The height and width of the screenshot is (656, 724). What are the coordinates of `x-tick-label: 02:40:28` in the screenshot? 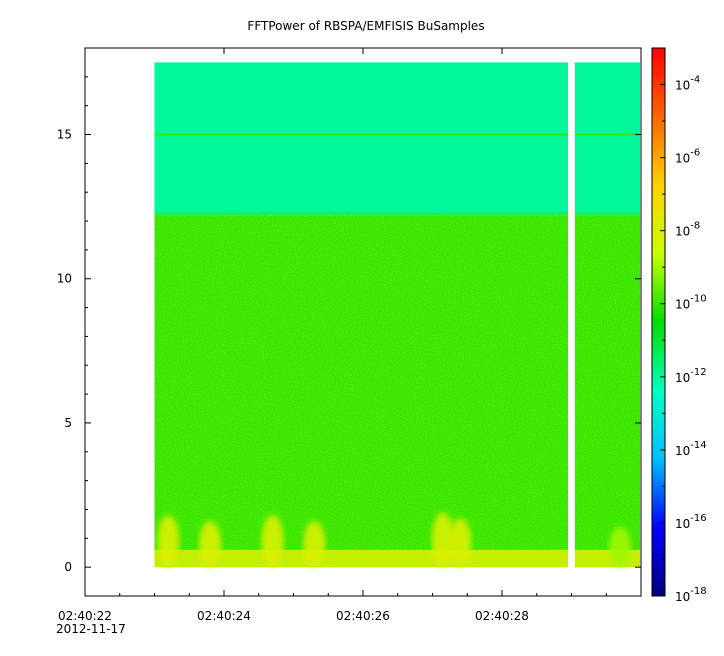 It's located at (502, 616).